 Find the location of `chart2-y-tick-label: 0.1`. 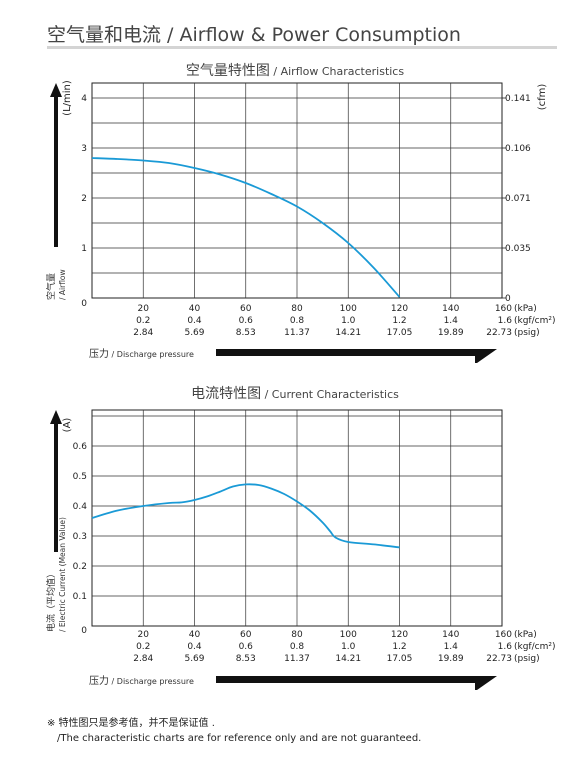

chart2-y-tick-label: 0.1 is located at coordinates (80, 597).